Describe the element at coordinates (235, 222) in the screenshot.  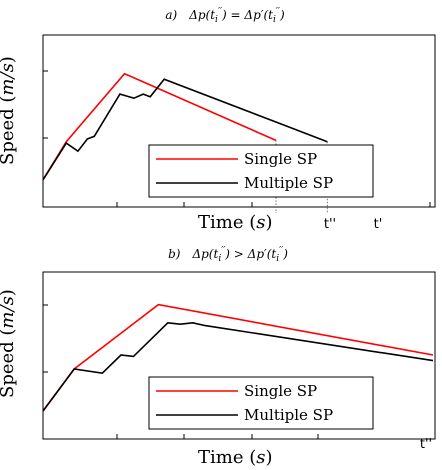
I see `x-axis-label-a: Time (s)` at that location.